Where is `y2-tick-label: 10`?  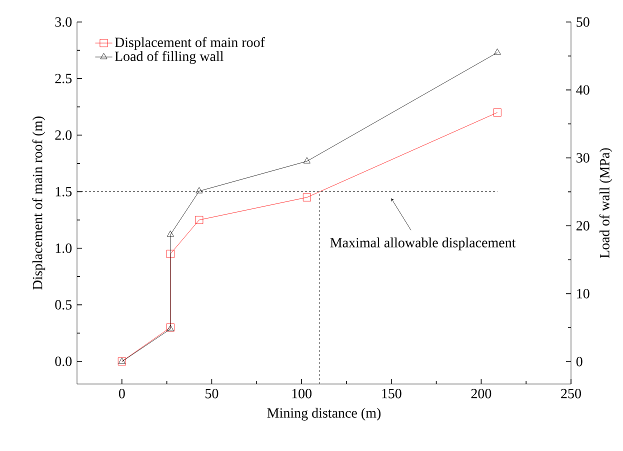
y2-tick-label: 10 is located at coordinates (583, 293).